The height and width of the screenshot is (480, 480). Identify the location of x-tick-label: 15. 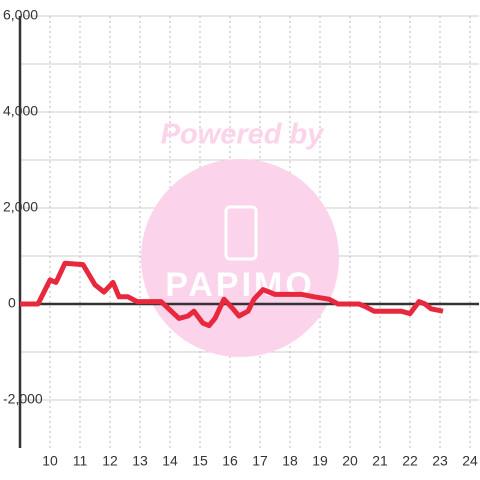
(200, 461).